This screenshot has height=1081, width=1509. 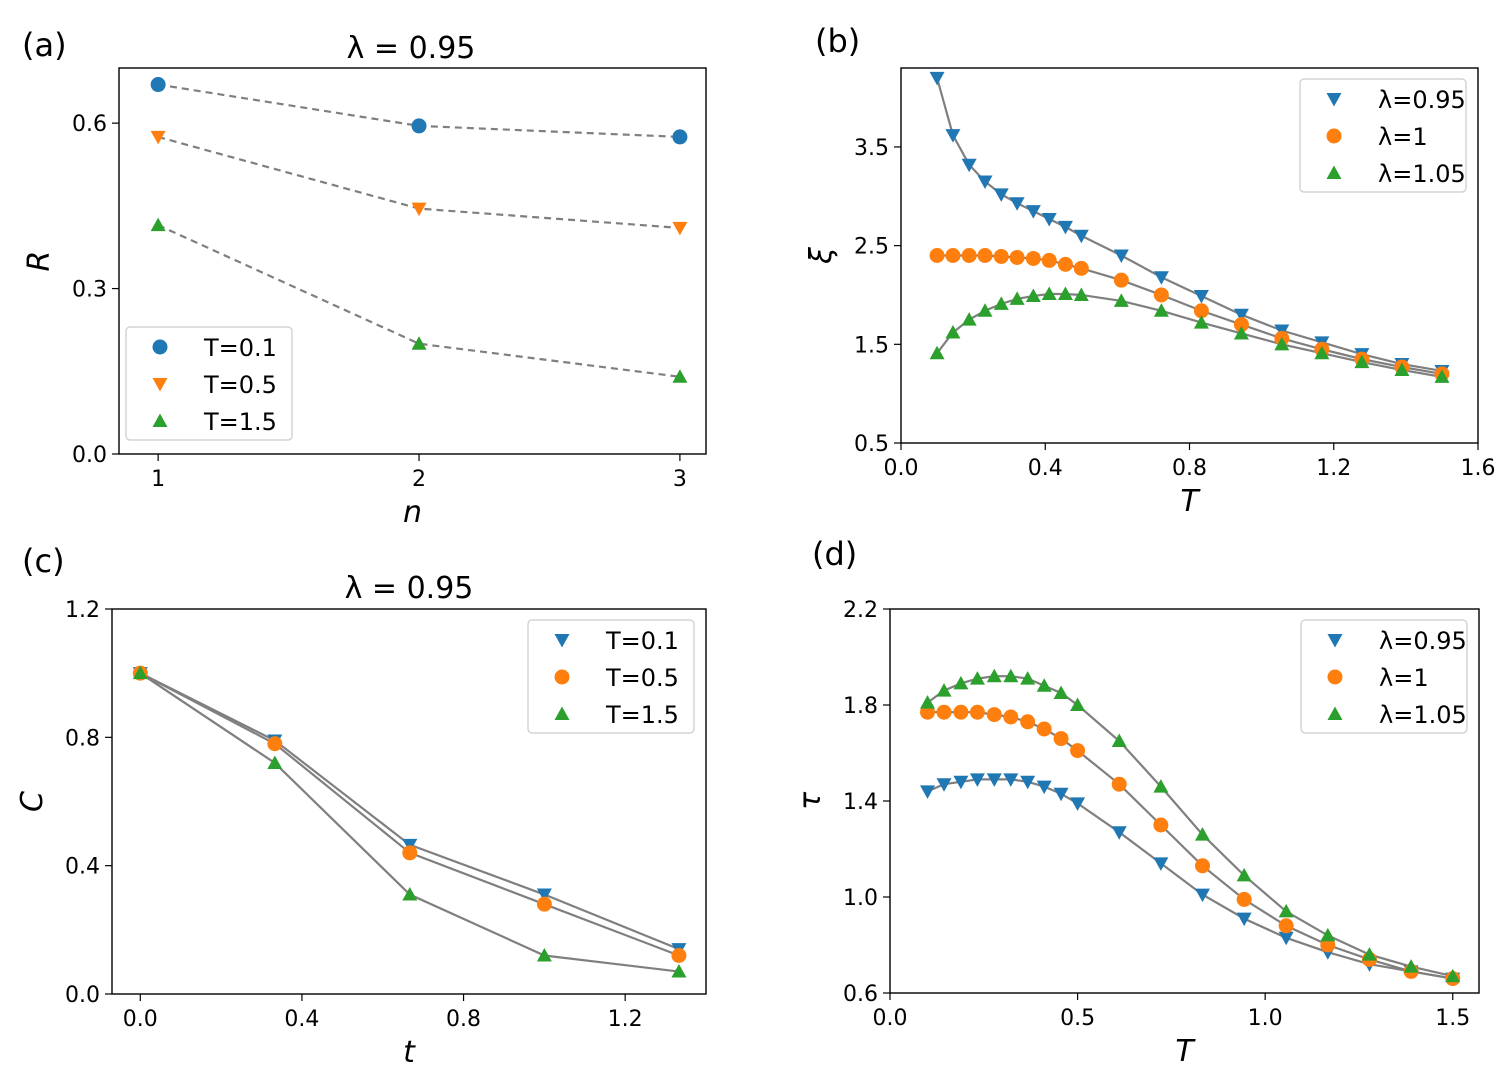 What do you see at coordinates (39, 261) in the screenshot?
I see `y-axis-label: R` at bounding box center [39, 261].